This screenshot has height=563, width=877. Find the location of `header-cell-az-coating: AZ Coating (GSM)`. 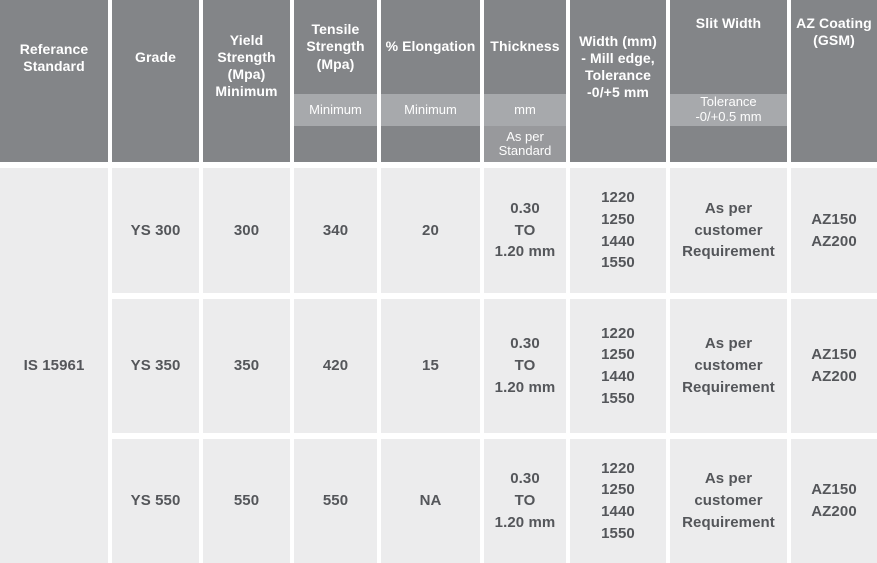

header-cell-az-coating: AZ Coating (GSM) is located at coordinates (834, 81).